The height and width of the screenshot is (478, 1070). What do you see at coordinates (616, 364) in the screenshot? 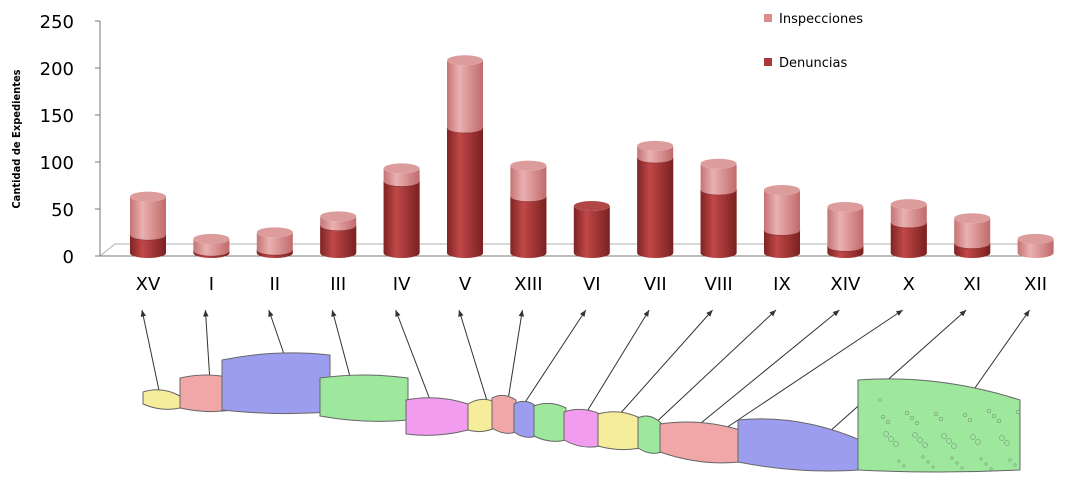
I see `arrow-VII` at bounding box center [616, 364].